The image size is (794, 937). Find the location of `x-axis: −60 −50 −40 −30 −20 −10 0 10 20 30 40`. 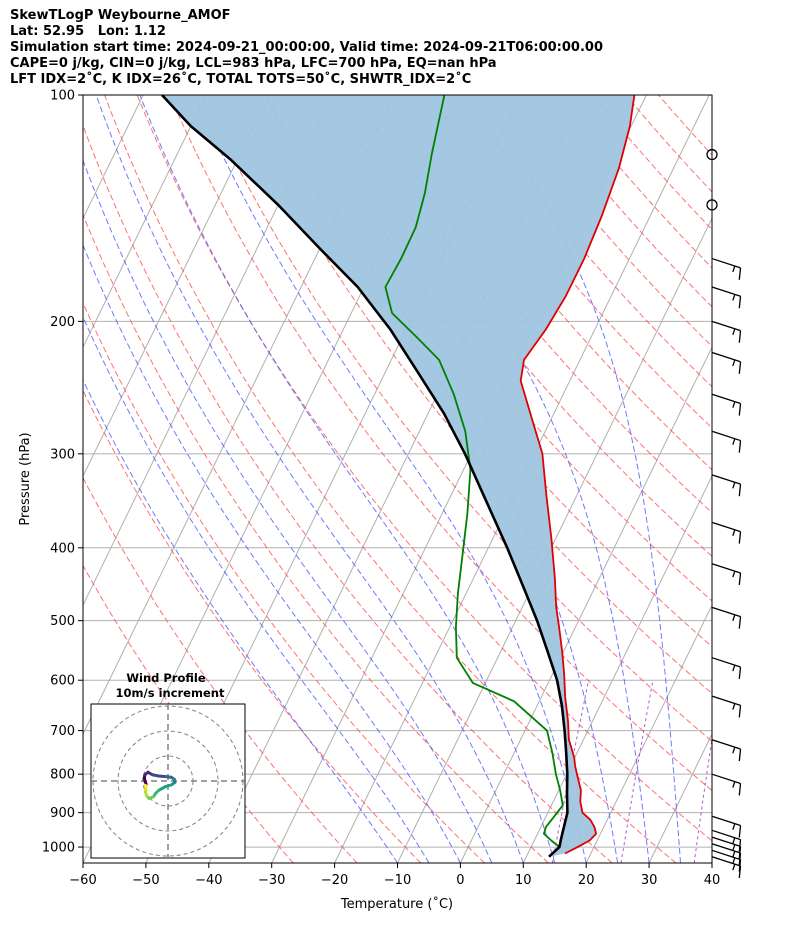

x-axis: −60 −50 −40 −30 −20 −10 0 10 20 30 40 is located at coordinates (394, 875).